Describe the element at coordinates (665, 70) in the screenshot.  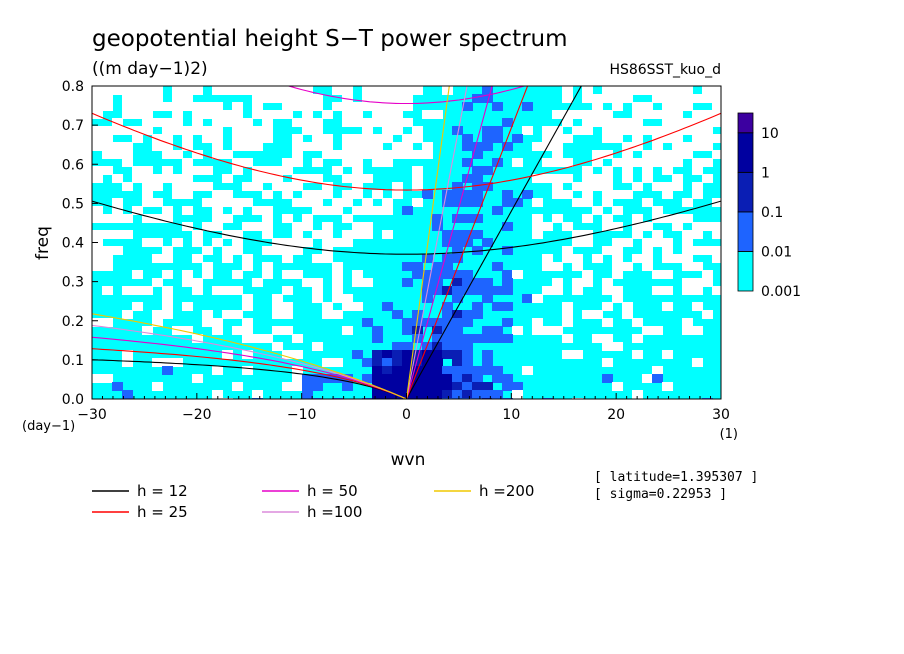
I see `experiment-label: HS86SST_kuo_d` at that location.